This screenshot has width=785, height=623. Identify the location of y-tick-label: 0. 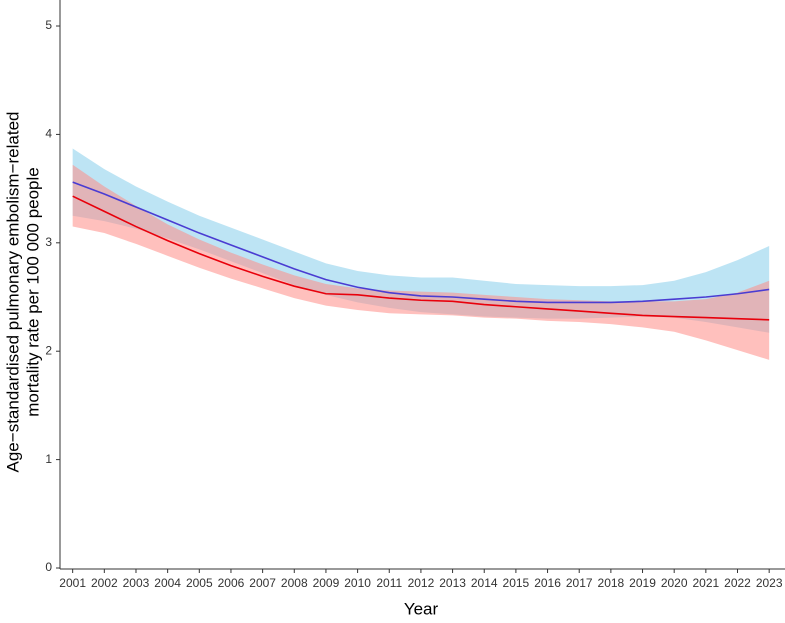
(48, 567).